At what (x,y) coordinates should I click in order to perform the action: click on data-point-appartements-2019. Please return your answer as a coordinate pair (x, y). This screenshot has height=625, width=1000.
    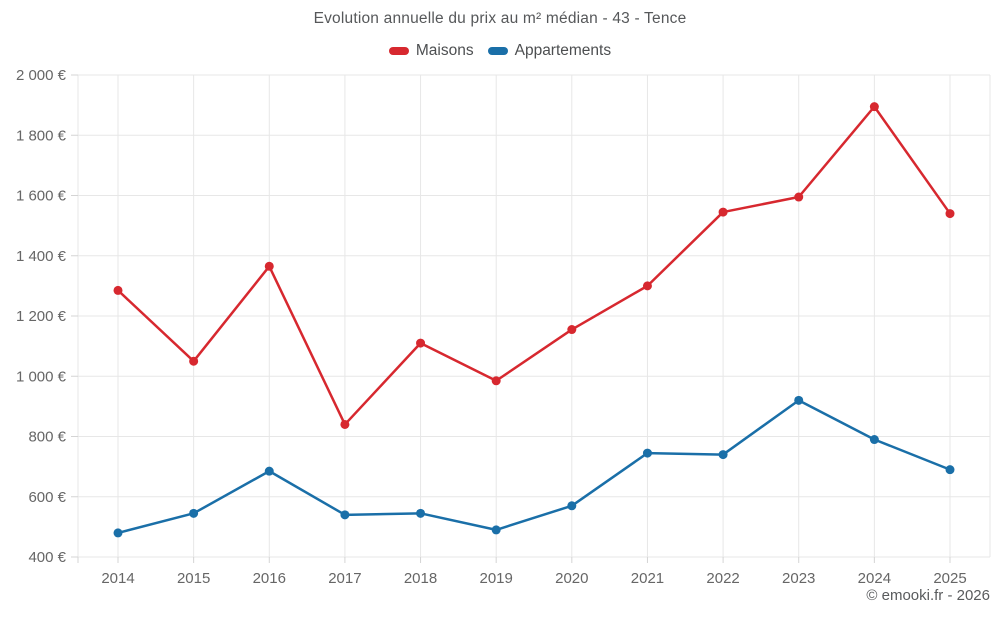
    Looking at the image, I should click on (496, 530).